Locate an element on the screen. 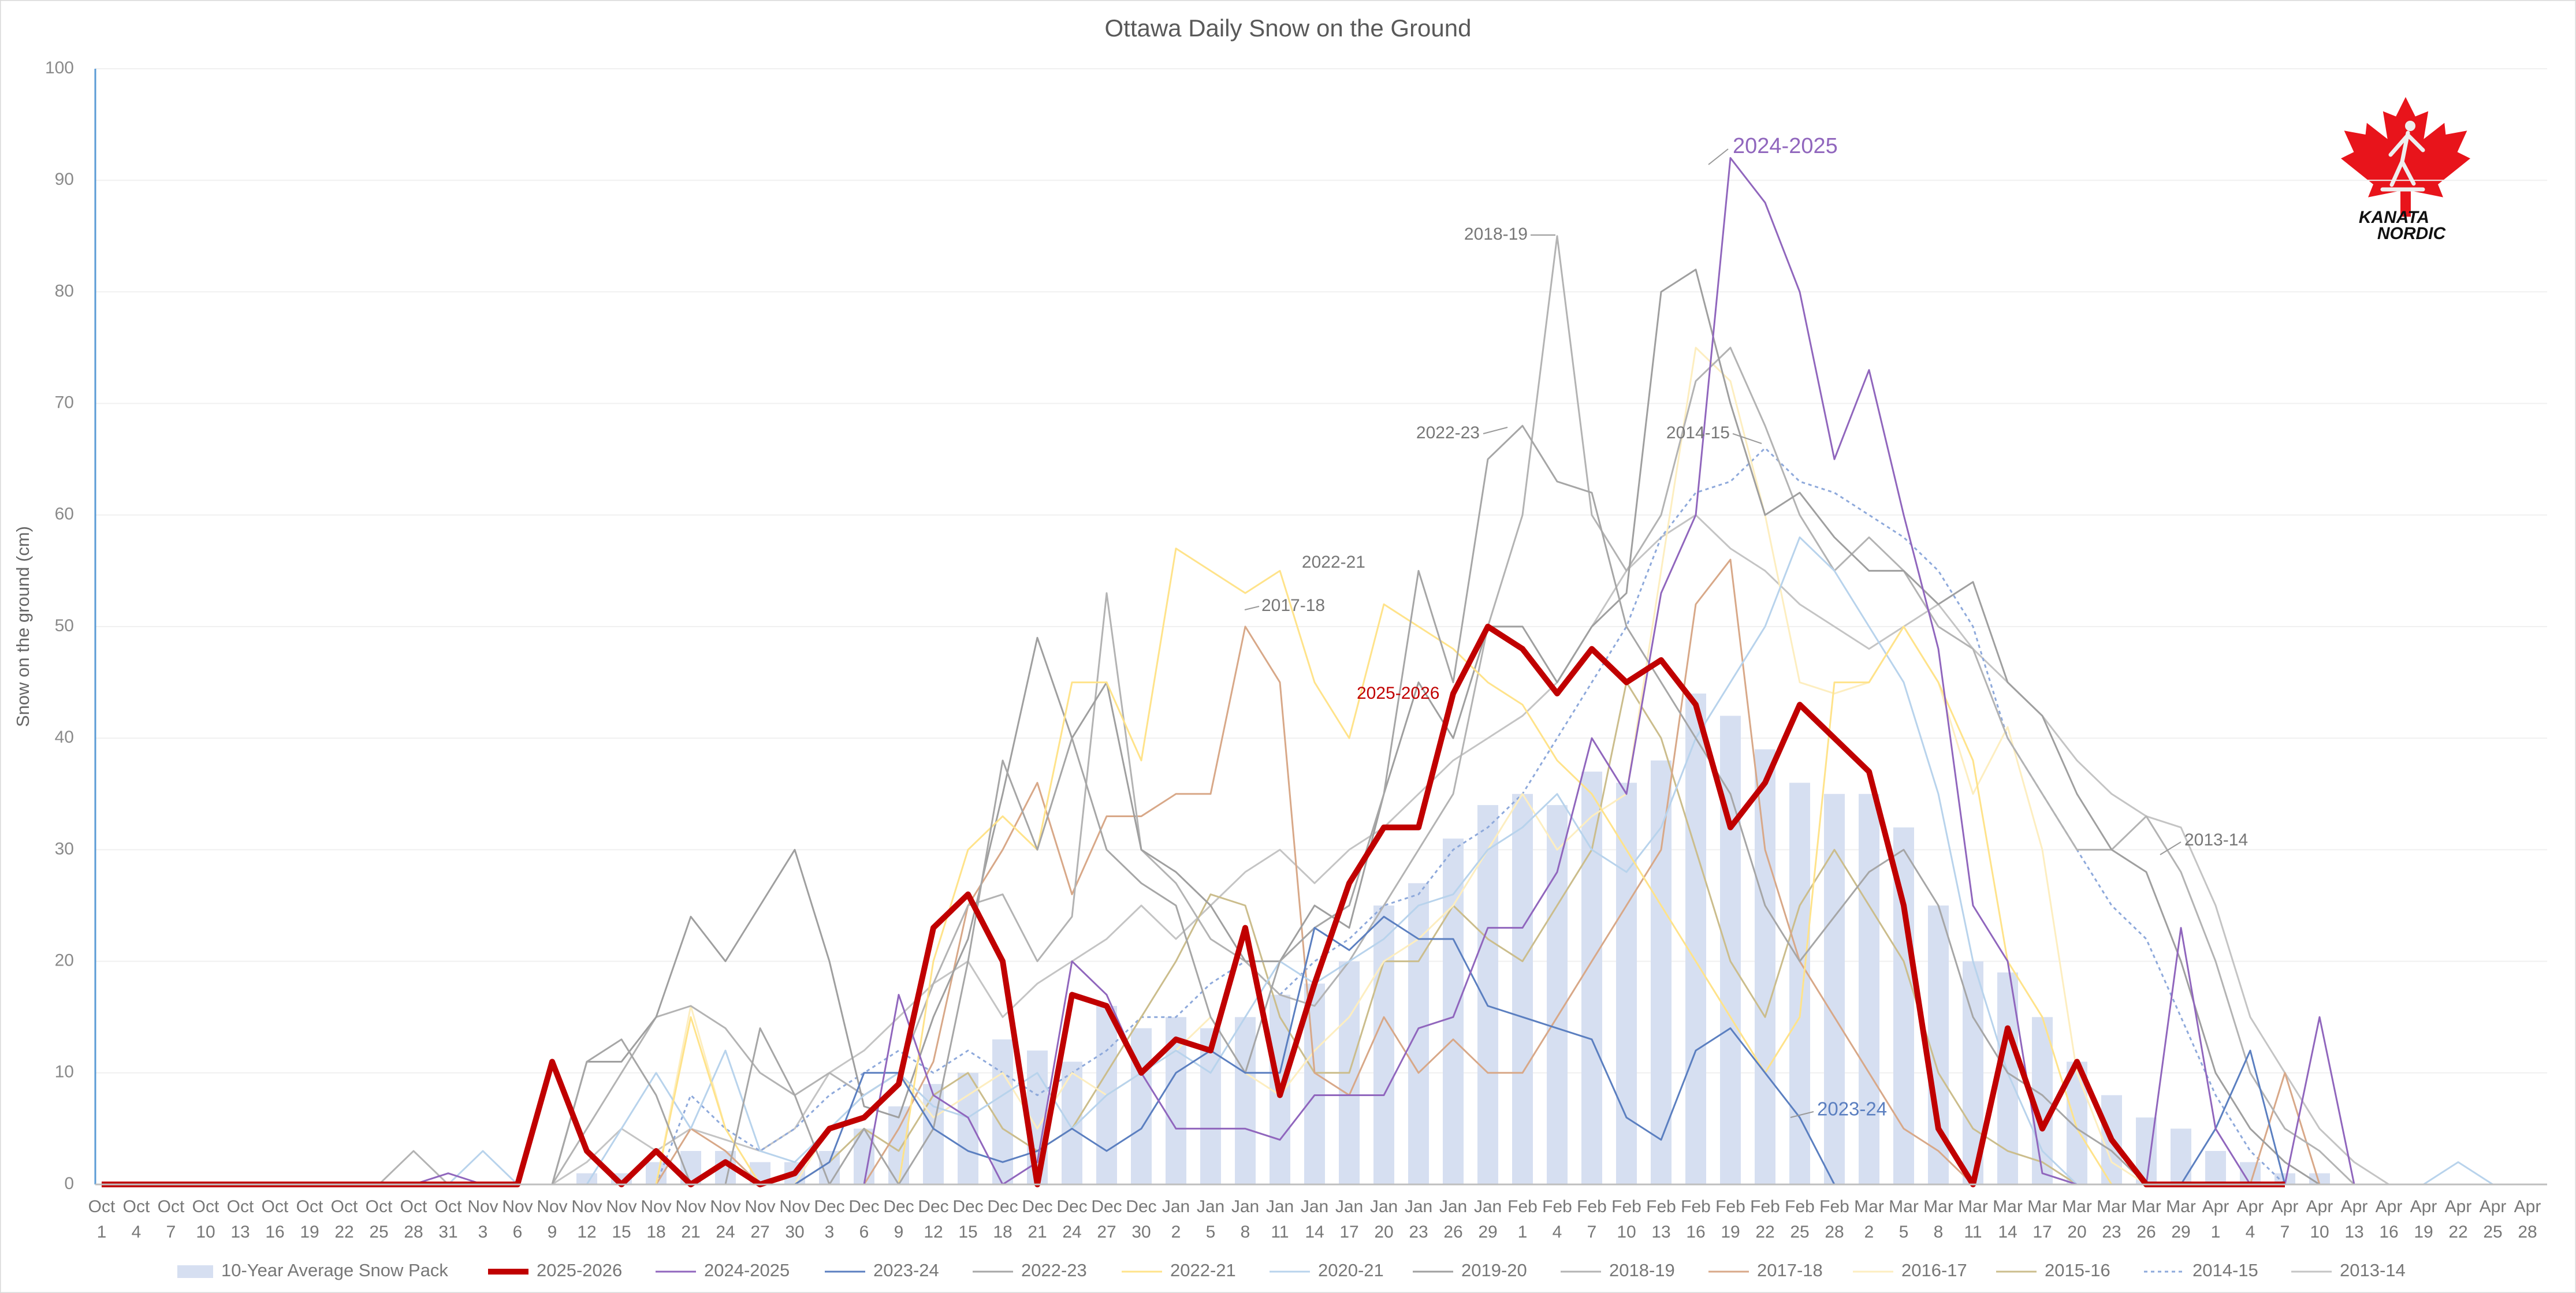  x-tick-label: Dec 3 is located at coordinates (830, 1219).